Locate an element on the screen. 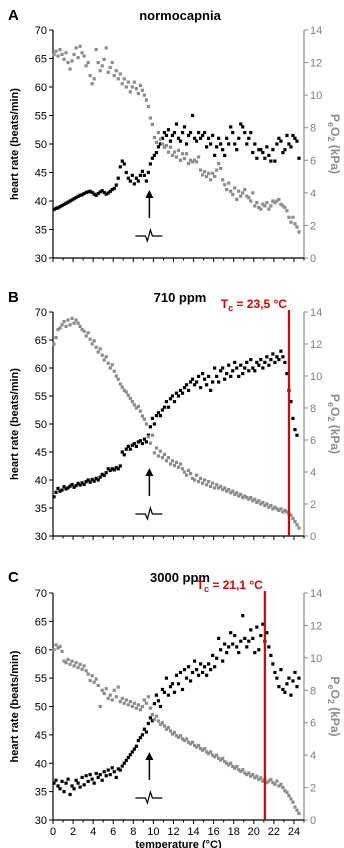 The image size is (344, 848). x-tick-label: 8 is located at coordinates (133, 832).